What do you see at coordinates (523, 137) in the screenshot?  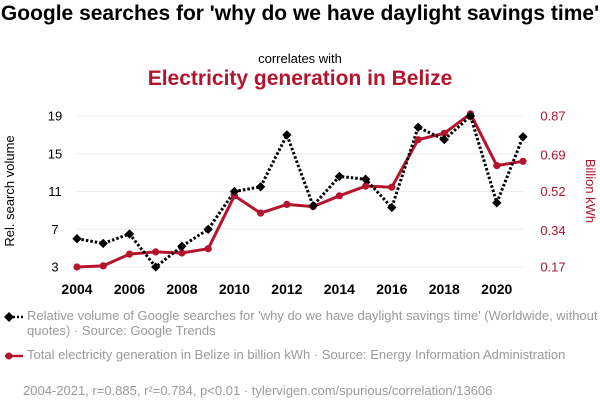 I see `point-searches-2021` at bounding box center [523, 137].